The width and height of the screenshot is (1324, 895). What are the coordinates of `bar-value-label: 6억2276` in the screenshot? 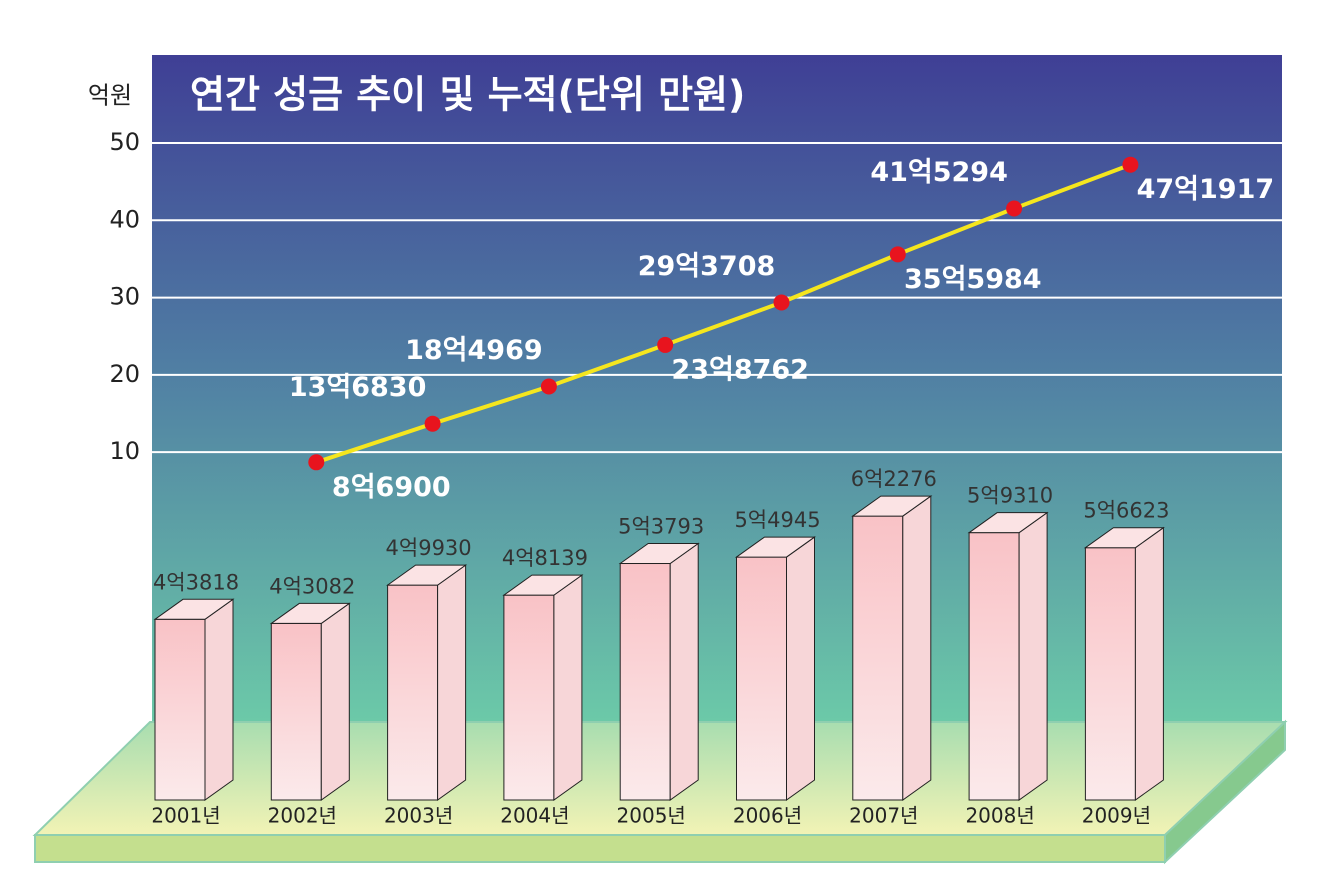 It's located at (894, 479).